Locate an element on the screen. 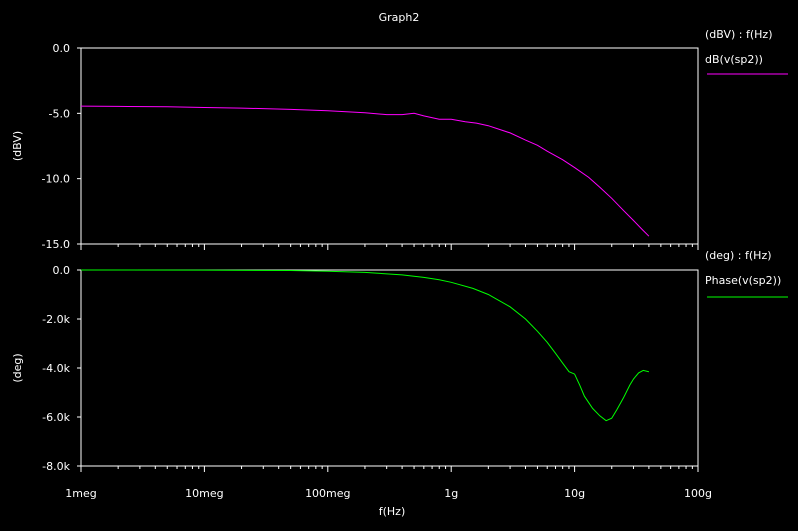 The width and height of the screenshot is (798, 531). x-tick-label: 1meg is located at coordinates (80, 493).